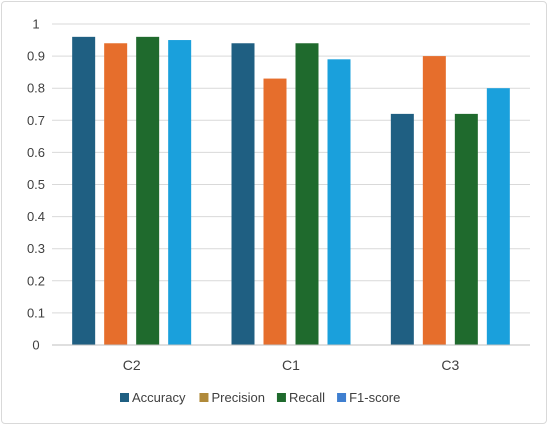  I want to click on bar-recall-c2, so click(148, 191).